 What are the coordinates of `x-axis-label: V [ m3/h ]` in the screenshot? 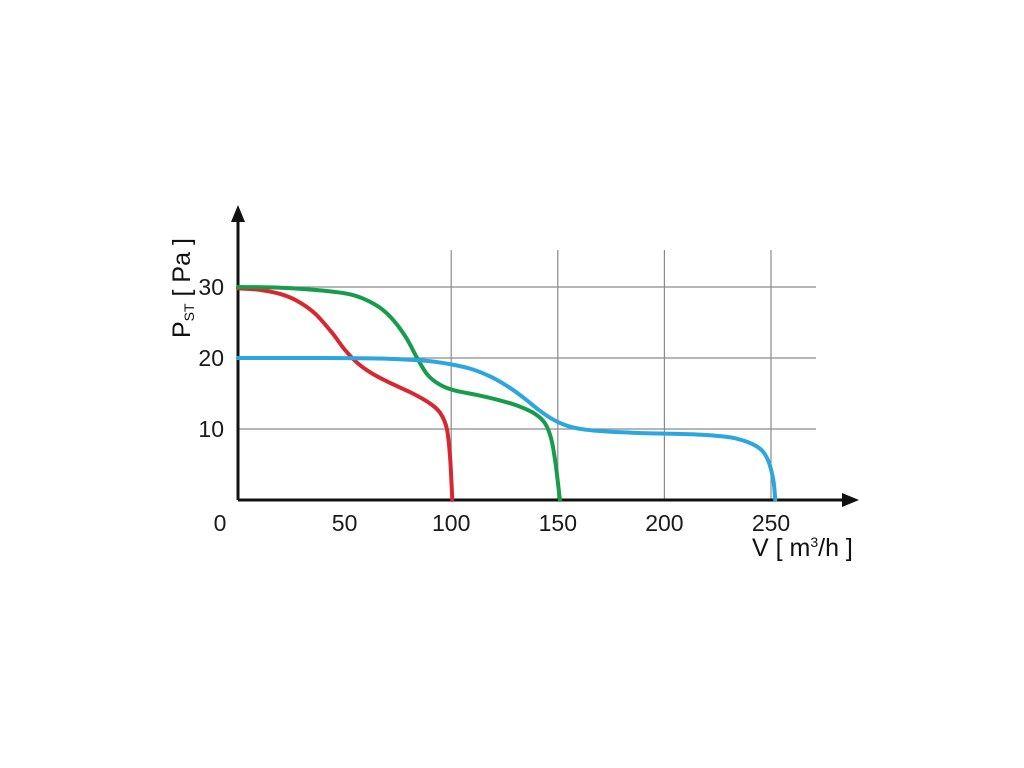 It's located at (802, 548).